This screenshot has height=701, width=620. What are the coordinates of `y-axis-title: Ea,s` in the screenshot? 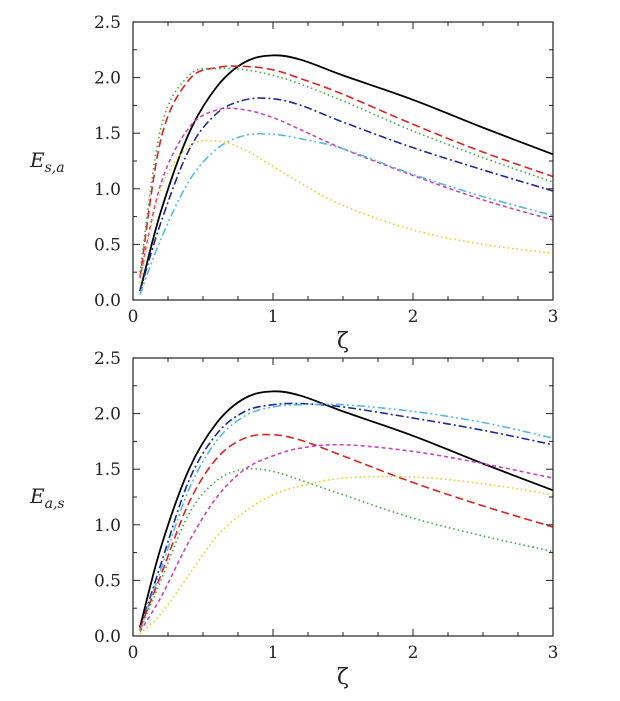 It's located at (47, 498).